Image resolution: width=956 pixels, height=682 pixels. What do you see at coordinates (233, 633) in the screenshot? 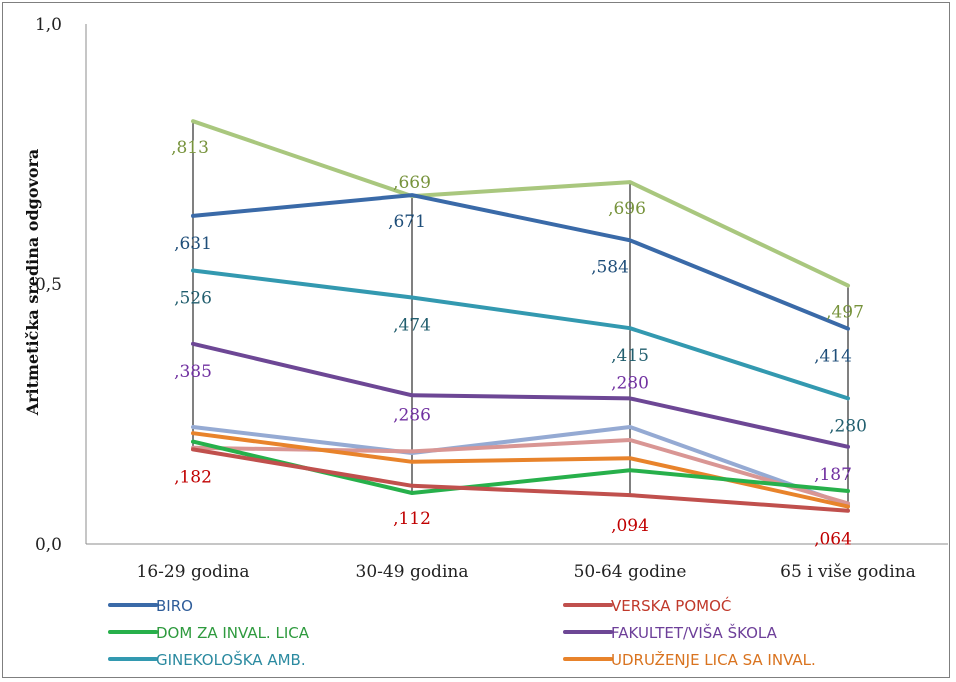
I see `legend-label: DOM ZA INVAL. LICA` at bounding box center [233, 633].